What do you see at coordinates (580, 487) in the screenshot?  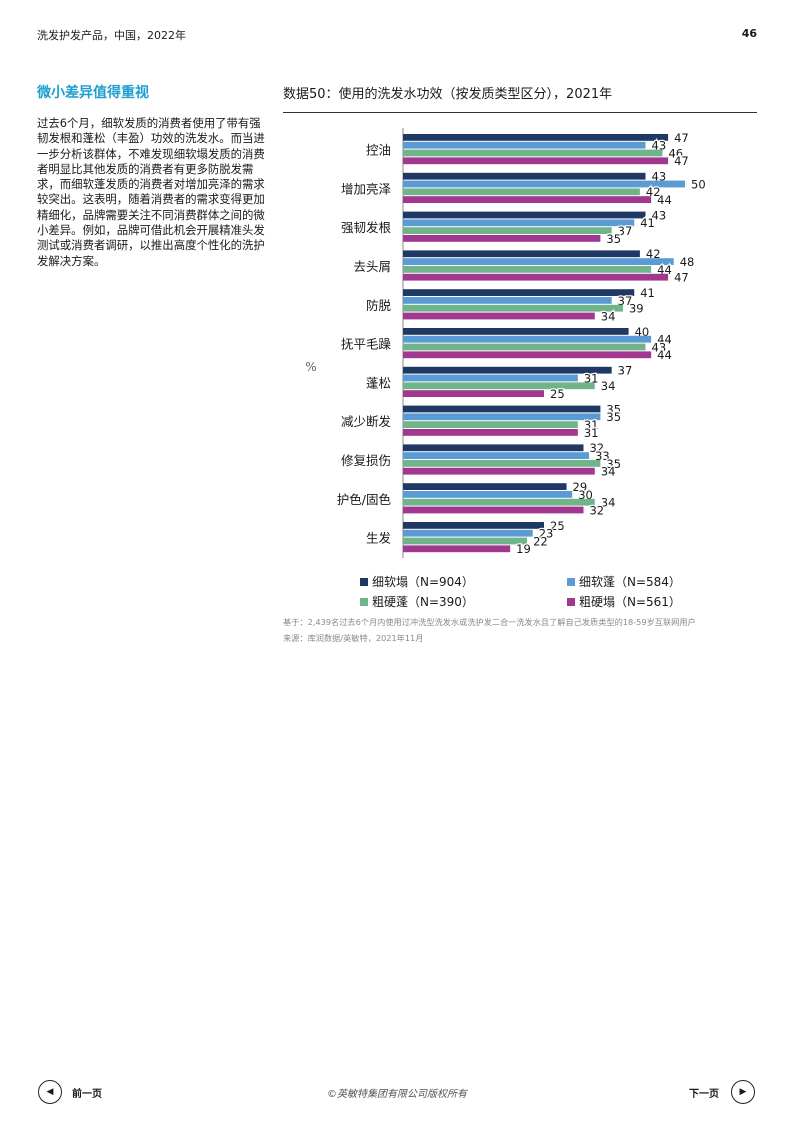 I see `data-label: 29` at bounding box center [580, 487].